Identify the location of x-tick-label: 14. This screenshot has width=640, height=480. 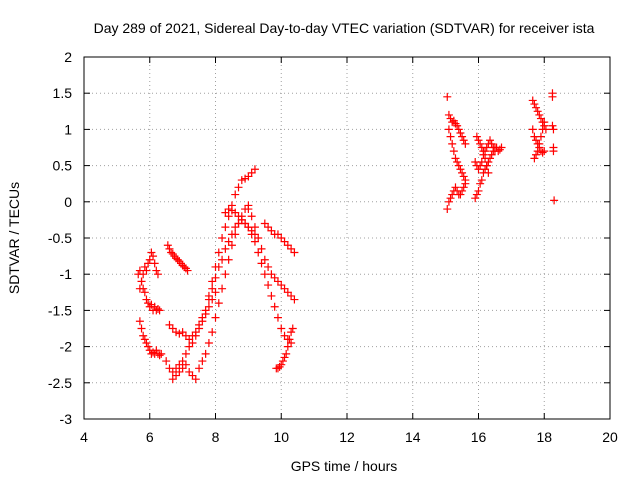
(413, 437).